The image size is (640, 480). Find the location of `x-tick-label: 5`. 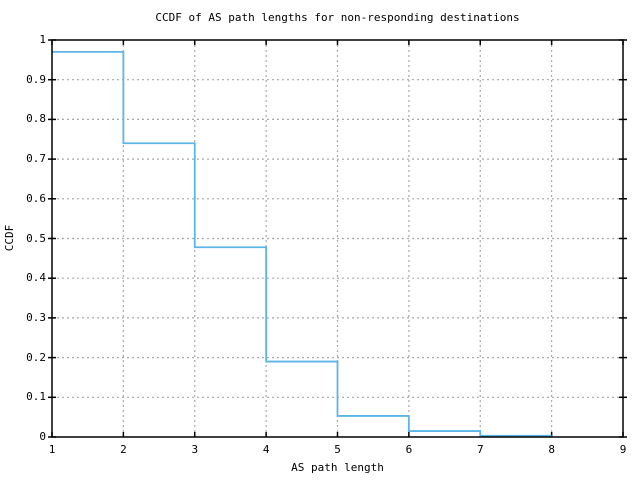

x-tick-label: 5 is located at coordinates (337, 449).